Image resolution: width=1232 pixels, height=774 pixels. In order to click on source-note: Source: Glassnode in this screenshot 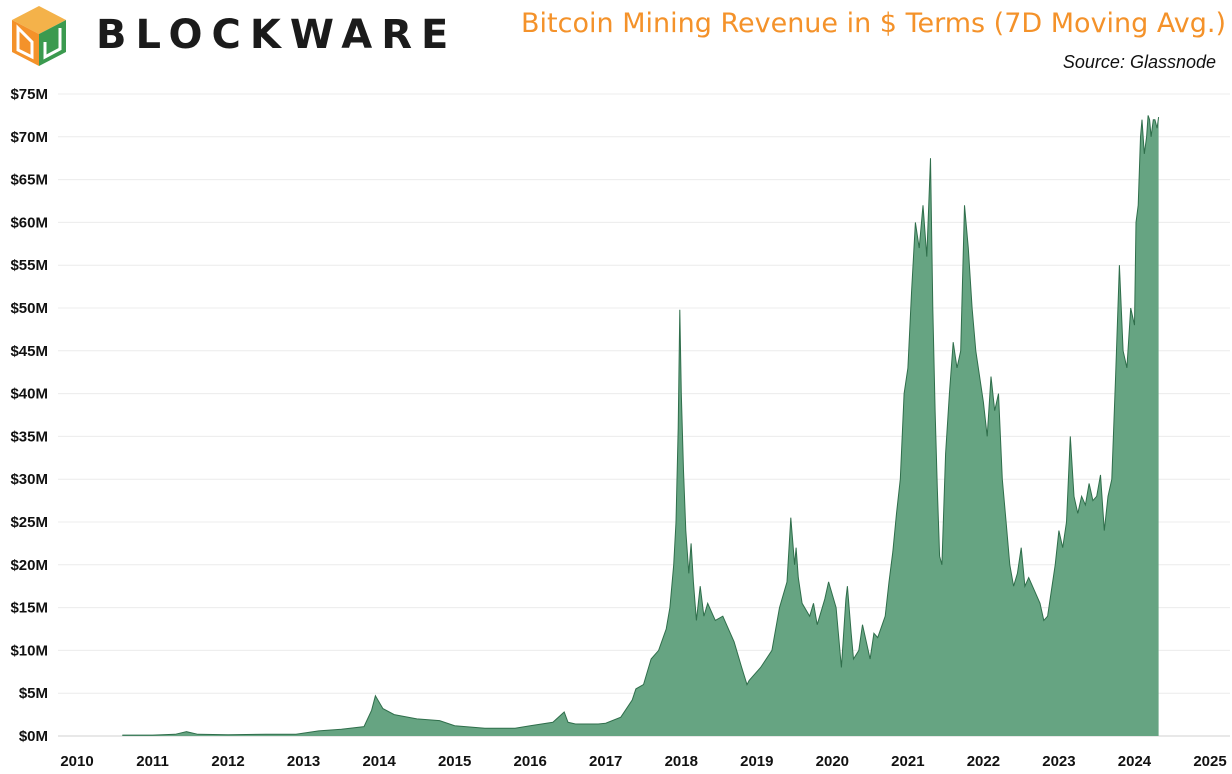, I will do `click(1139, 62)`.